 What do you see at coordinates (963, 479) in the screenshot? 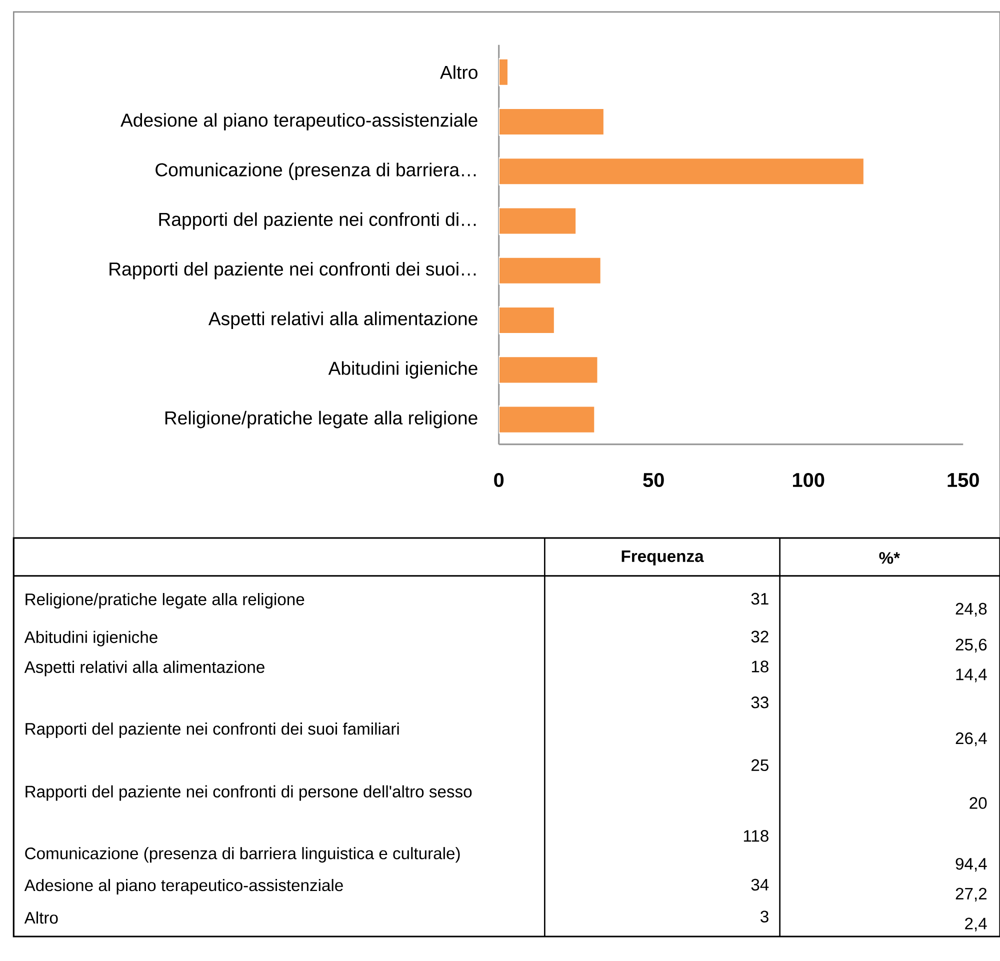
I see `x-tick-label: 150` at bounding box center [963, 479].